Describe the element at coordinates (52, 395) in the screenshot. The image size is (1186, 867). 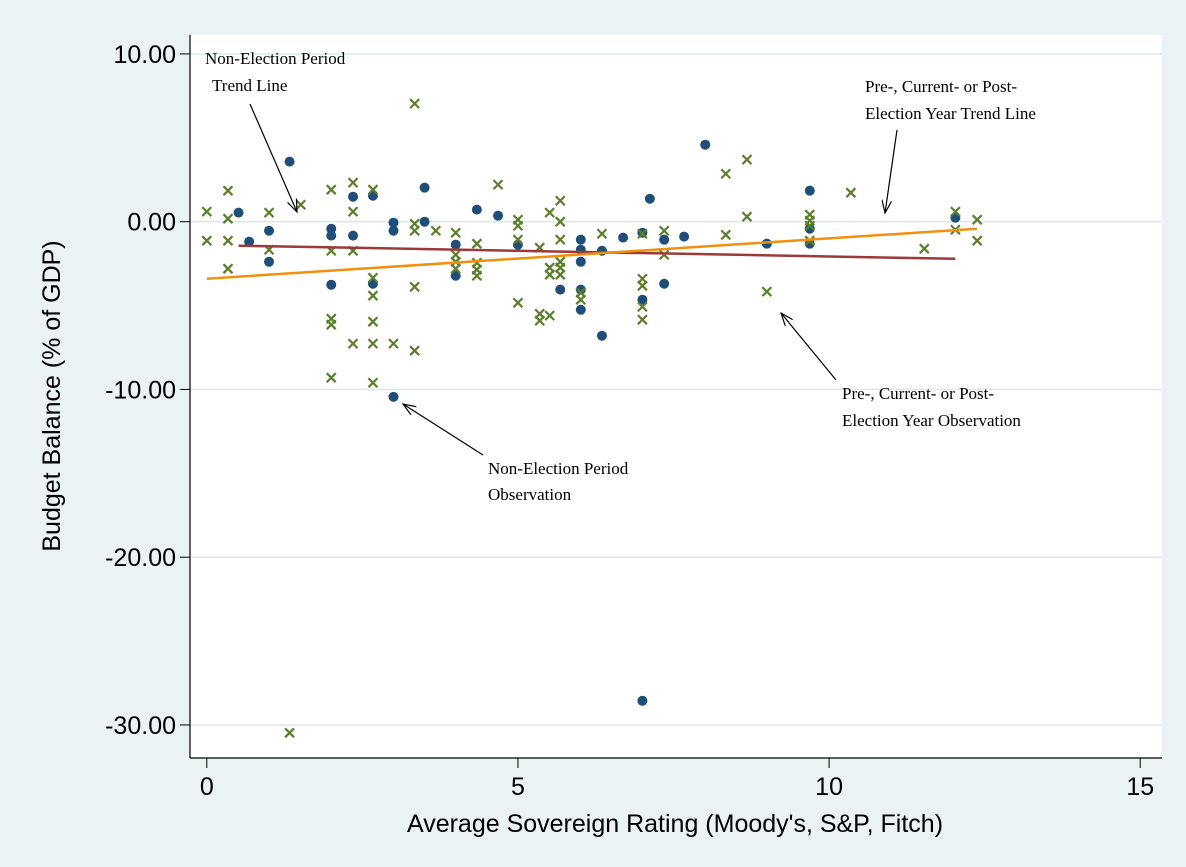
I see `y-axis-label: Budget Balance (% of GDP)` at that location.